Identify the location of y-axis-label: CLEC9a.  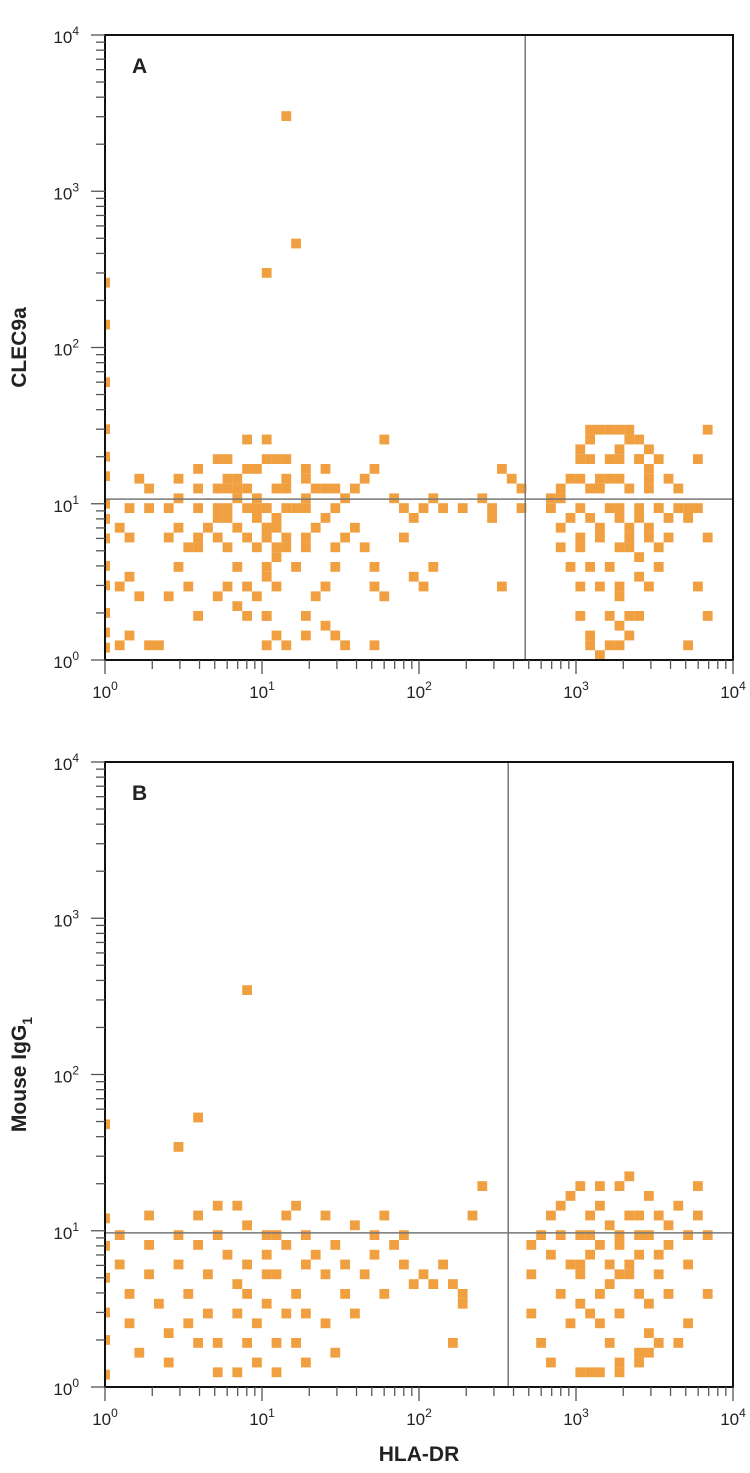
(19, 347).